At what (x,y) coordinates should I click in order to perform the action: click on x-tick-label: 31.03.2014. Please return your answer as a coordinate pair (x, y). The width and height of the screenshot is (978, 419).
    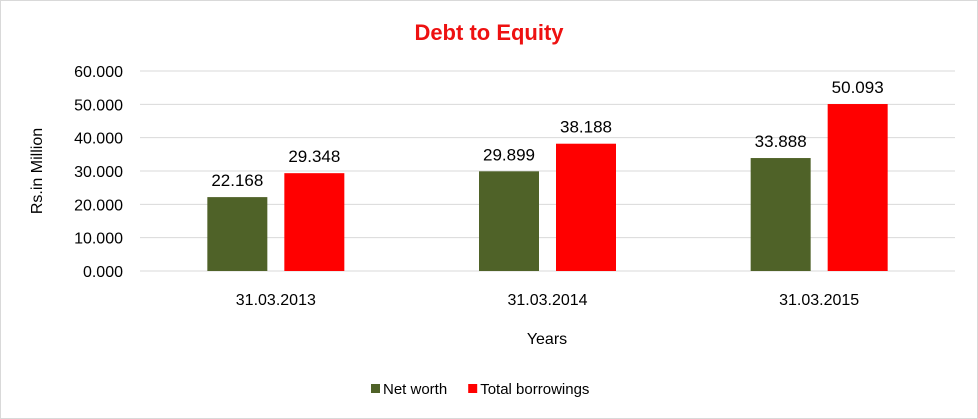
    Looking at the image, I should click on (547, 300).